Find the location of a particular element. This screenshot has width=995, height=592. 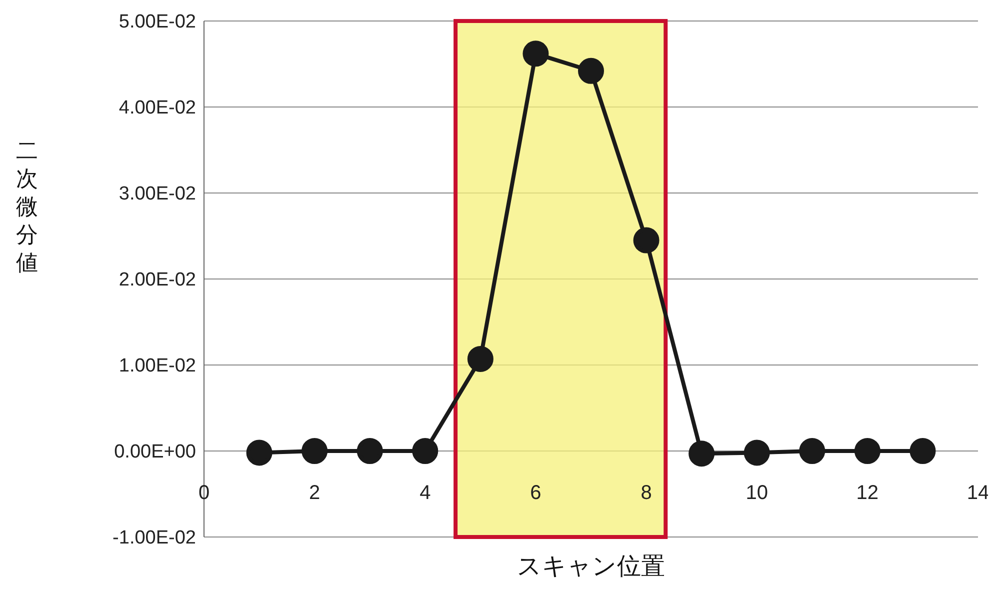

y-axis-title: 二次微分値 is located at coordinates (27, 208).